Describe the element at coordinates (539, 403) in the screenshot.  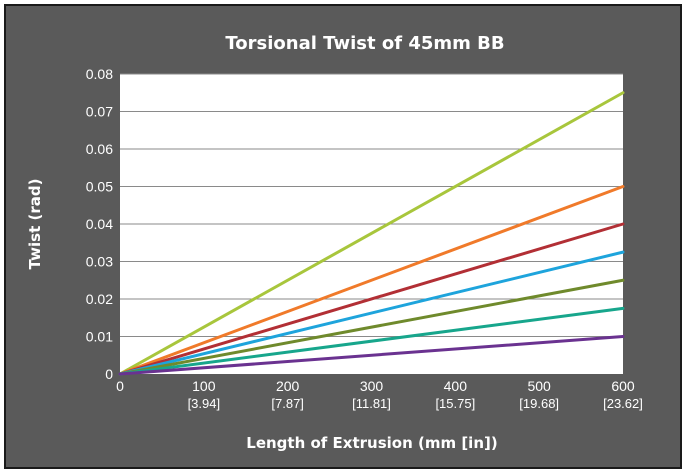
I see `x-tick-sublabel: [19.68]` at that location.